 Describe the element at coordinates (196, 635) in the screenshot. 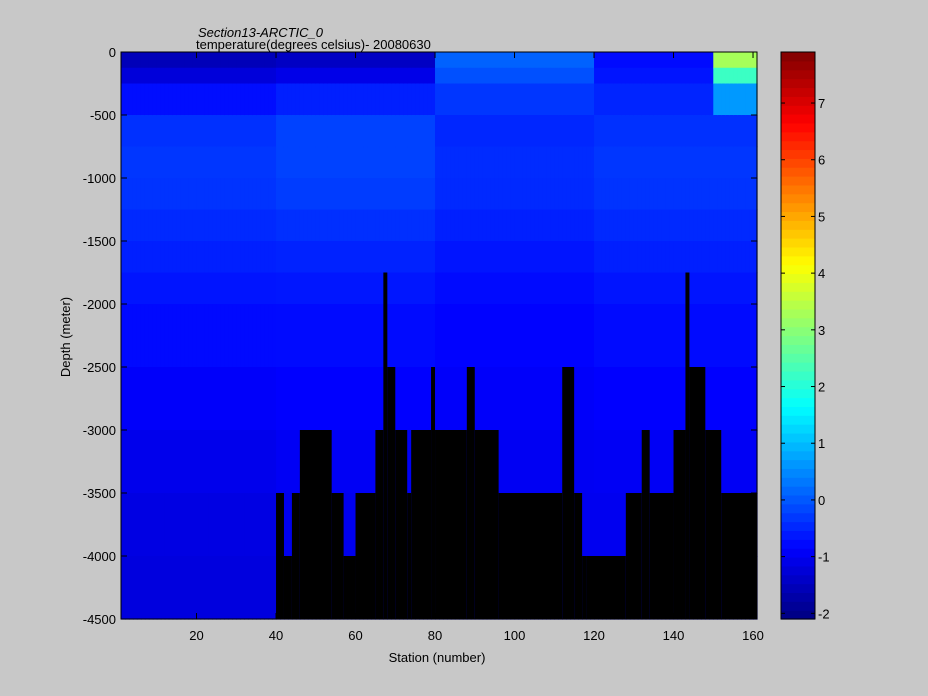

I see `x-tick-label: 20` at that location.